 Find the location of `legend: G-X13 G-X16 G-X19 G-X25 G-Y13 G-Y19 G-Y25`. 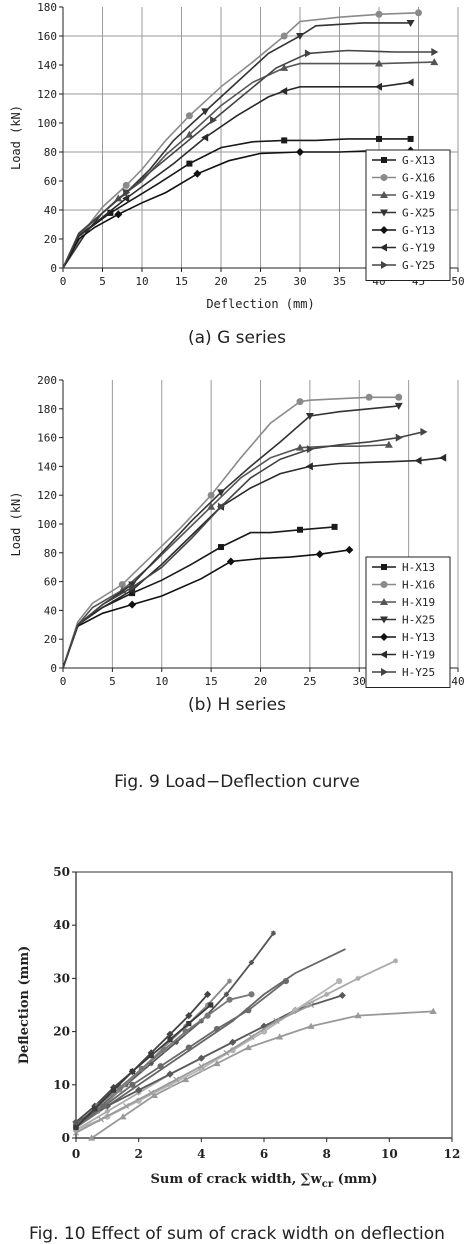

legend: G-X13 G-X16 G-X19 G-X25 G-Y13 G-Y19 G-Y25 is located at coordinates (408, 215).